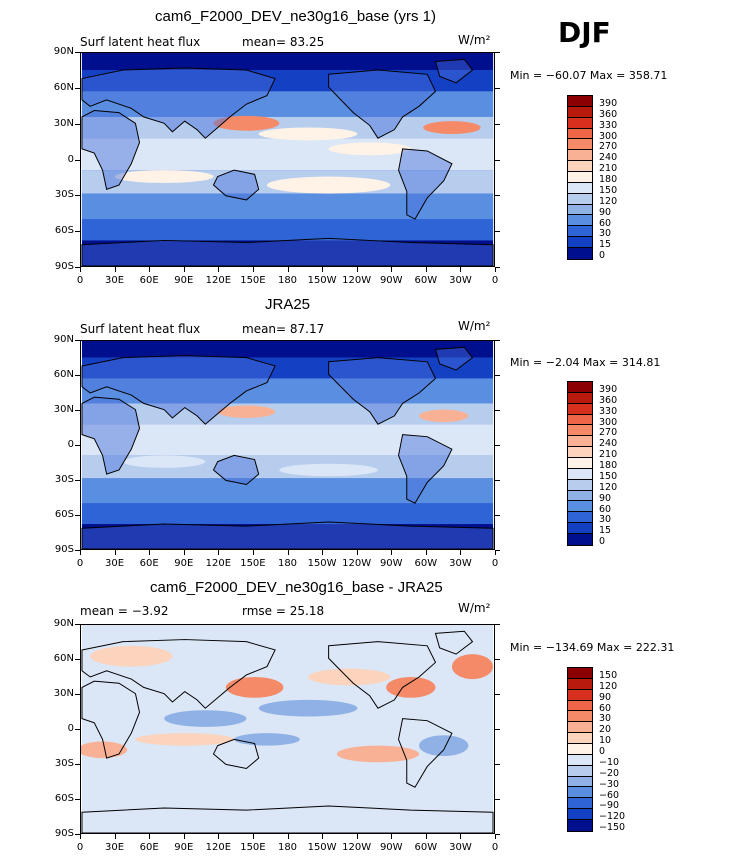 The height and width of the screenshot is (861, 733). I want to click on colorbar-label: 300, so click(608, 422).